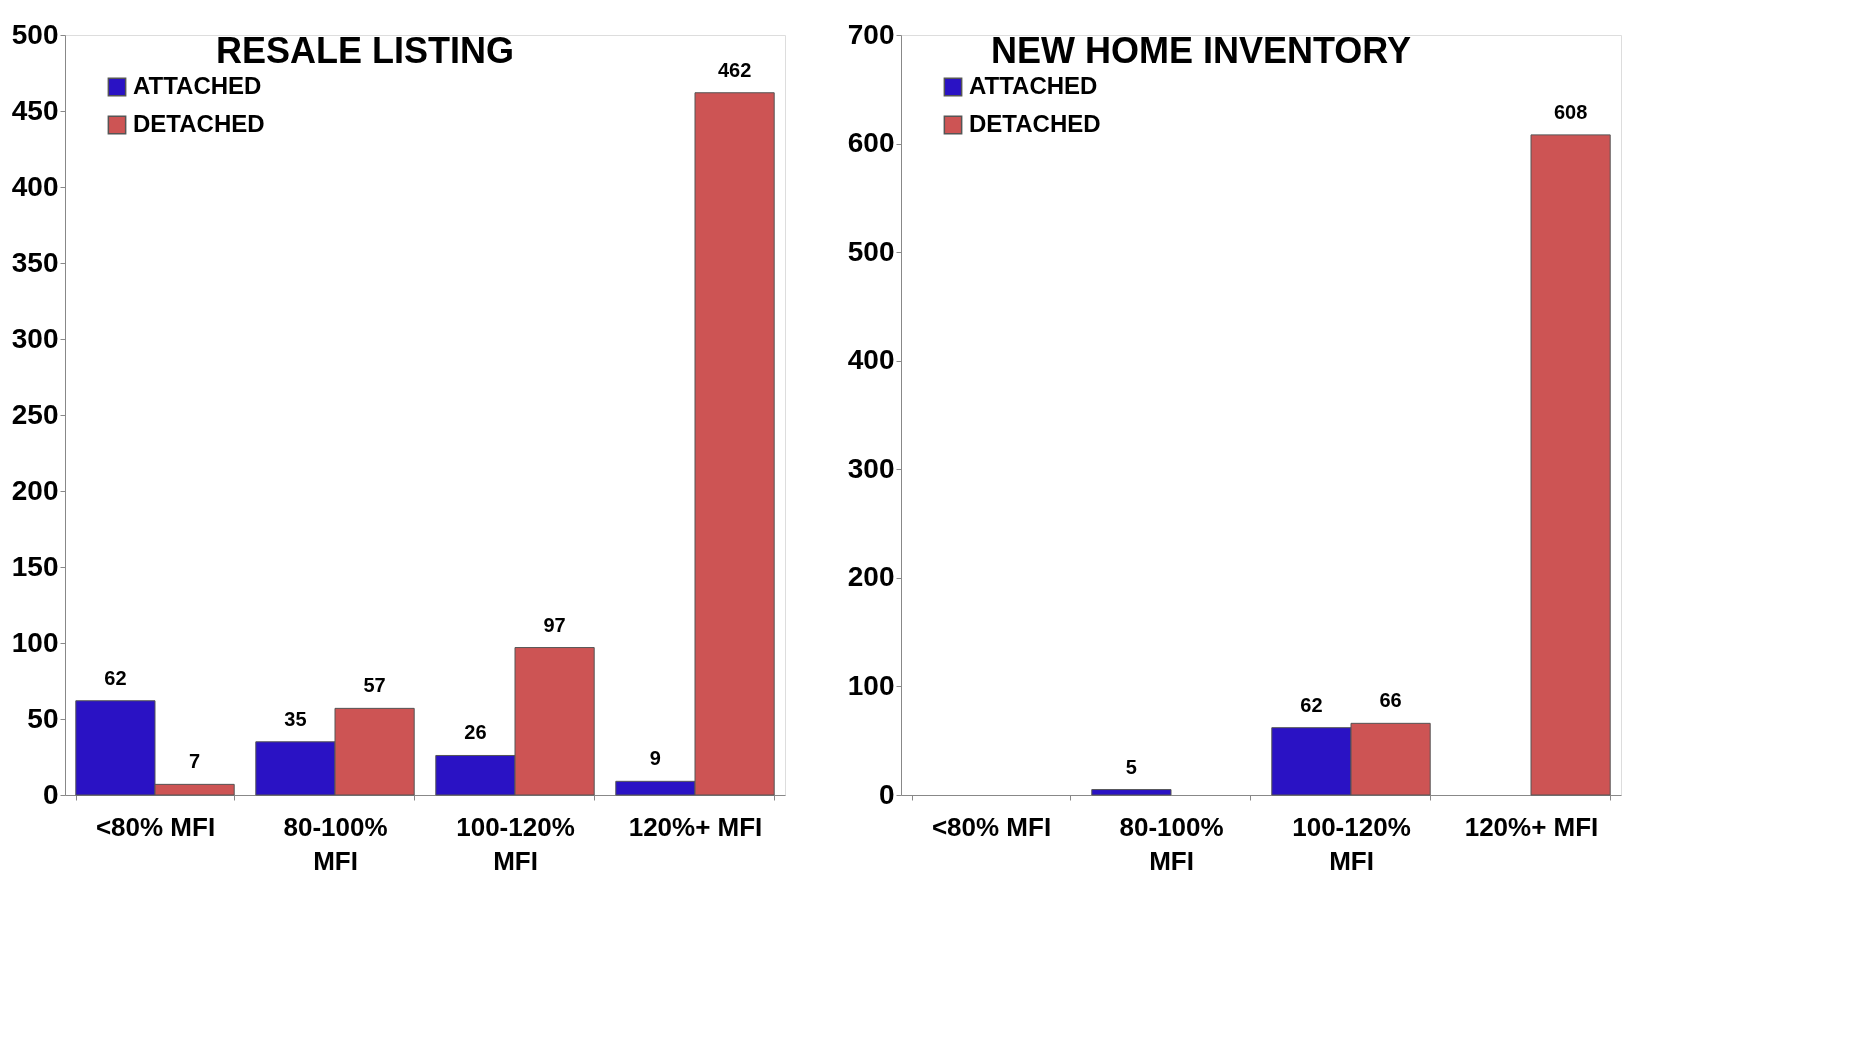 The height and width of the screenshot is (1037, 1868). Describe the element at coordinates (374, 685) in the screenshot. I see `data-label: 57` at that location.